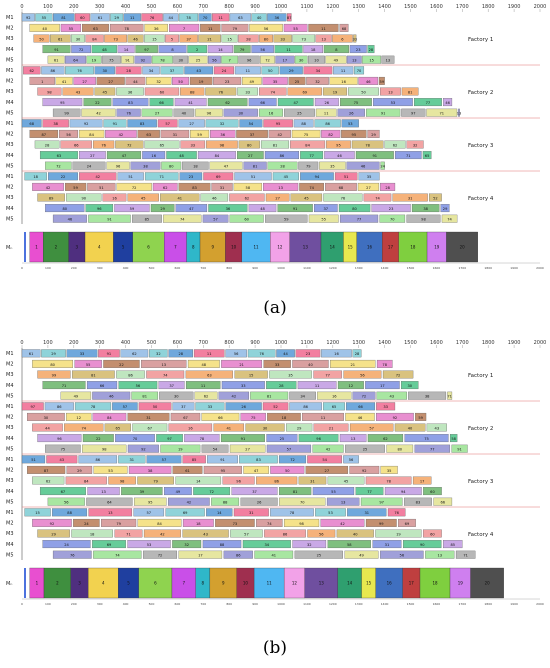  I want to click on factory-label: Factory 3, so click(481, 146).